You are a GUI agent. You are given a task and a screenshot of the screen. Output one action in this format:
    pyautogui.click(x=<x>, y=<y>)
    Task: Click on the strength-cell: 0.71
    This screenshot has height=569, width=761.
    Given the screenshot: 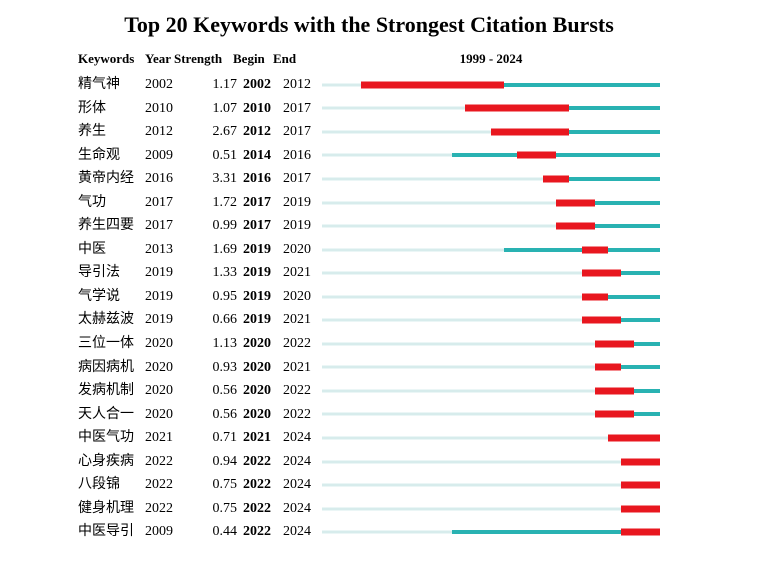 What is the action you would take?
    pyautogui.click(x=225, y=438)
    